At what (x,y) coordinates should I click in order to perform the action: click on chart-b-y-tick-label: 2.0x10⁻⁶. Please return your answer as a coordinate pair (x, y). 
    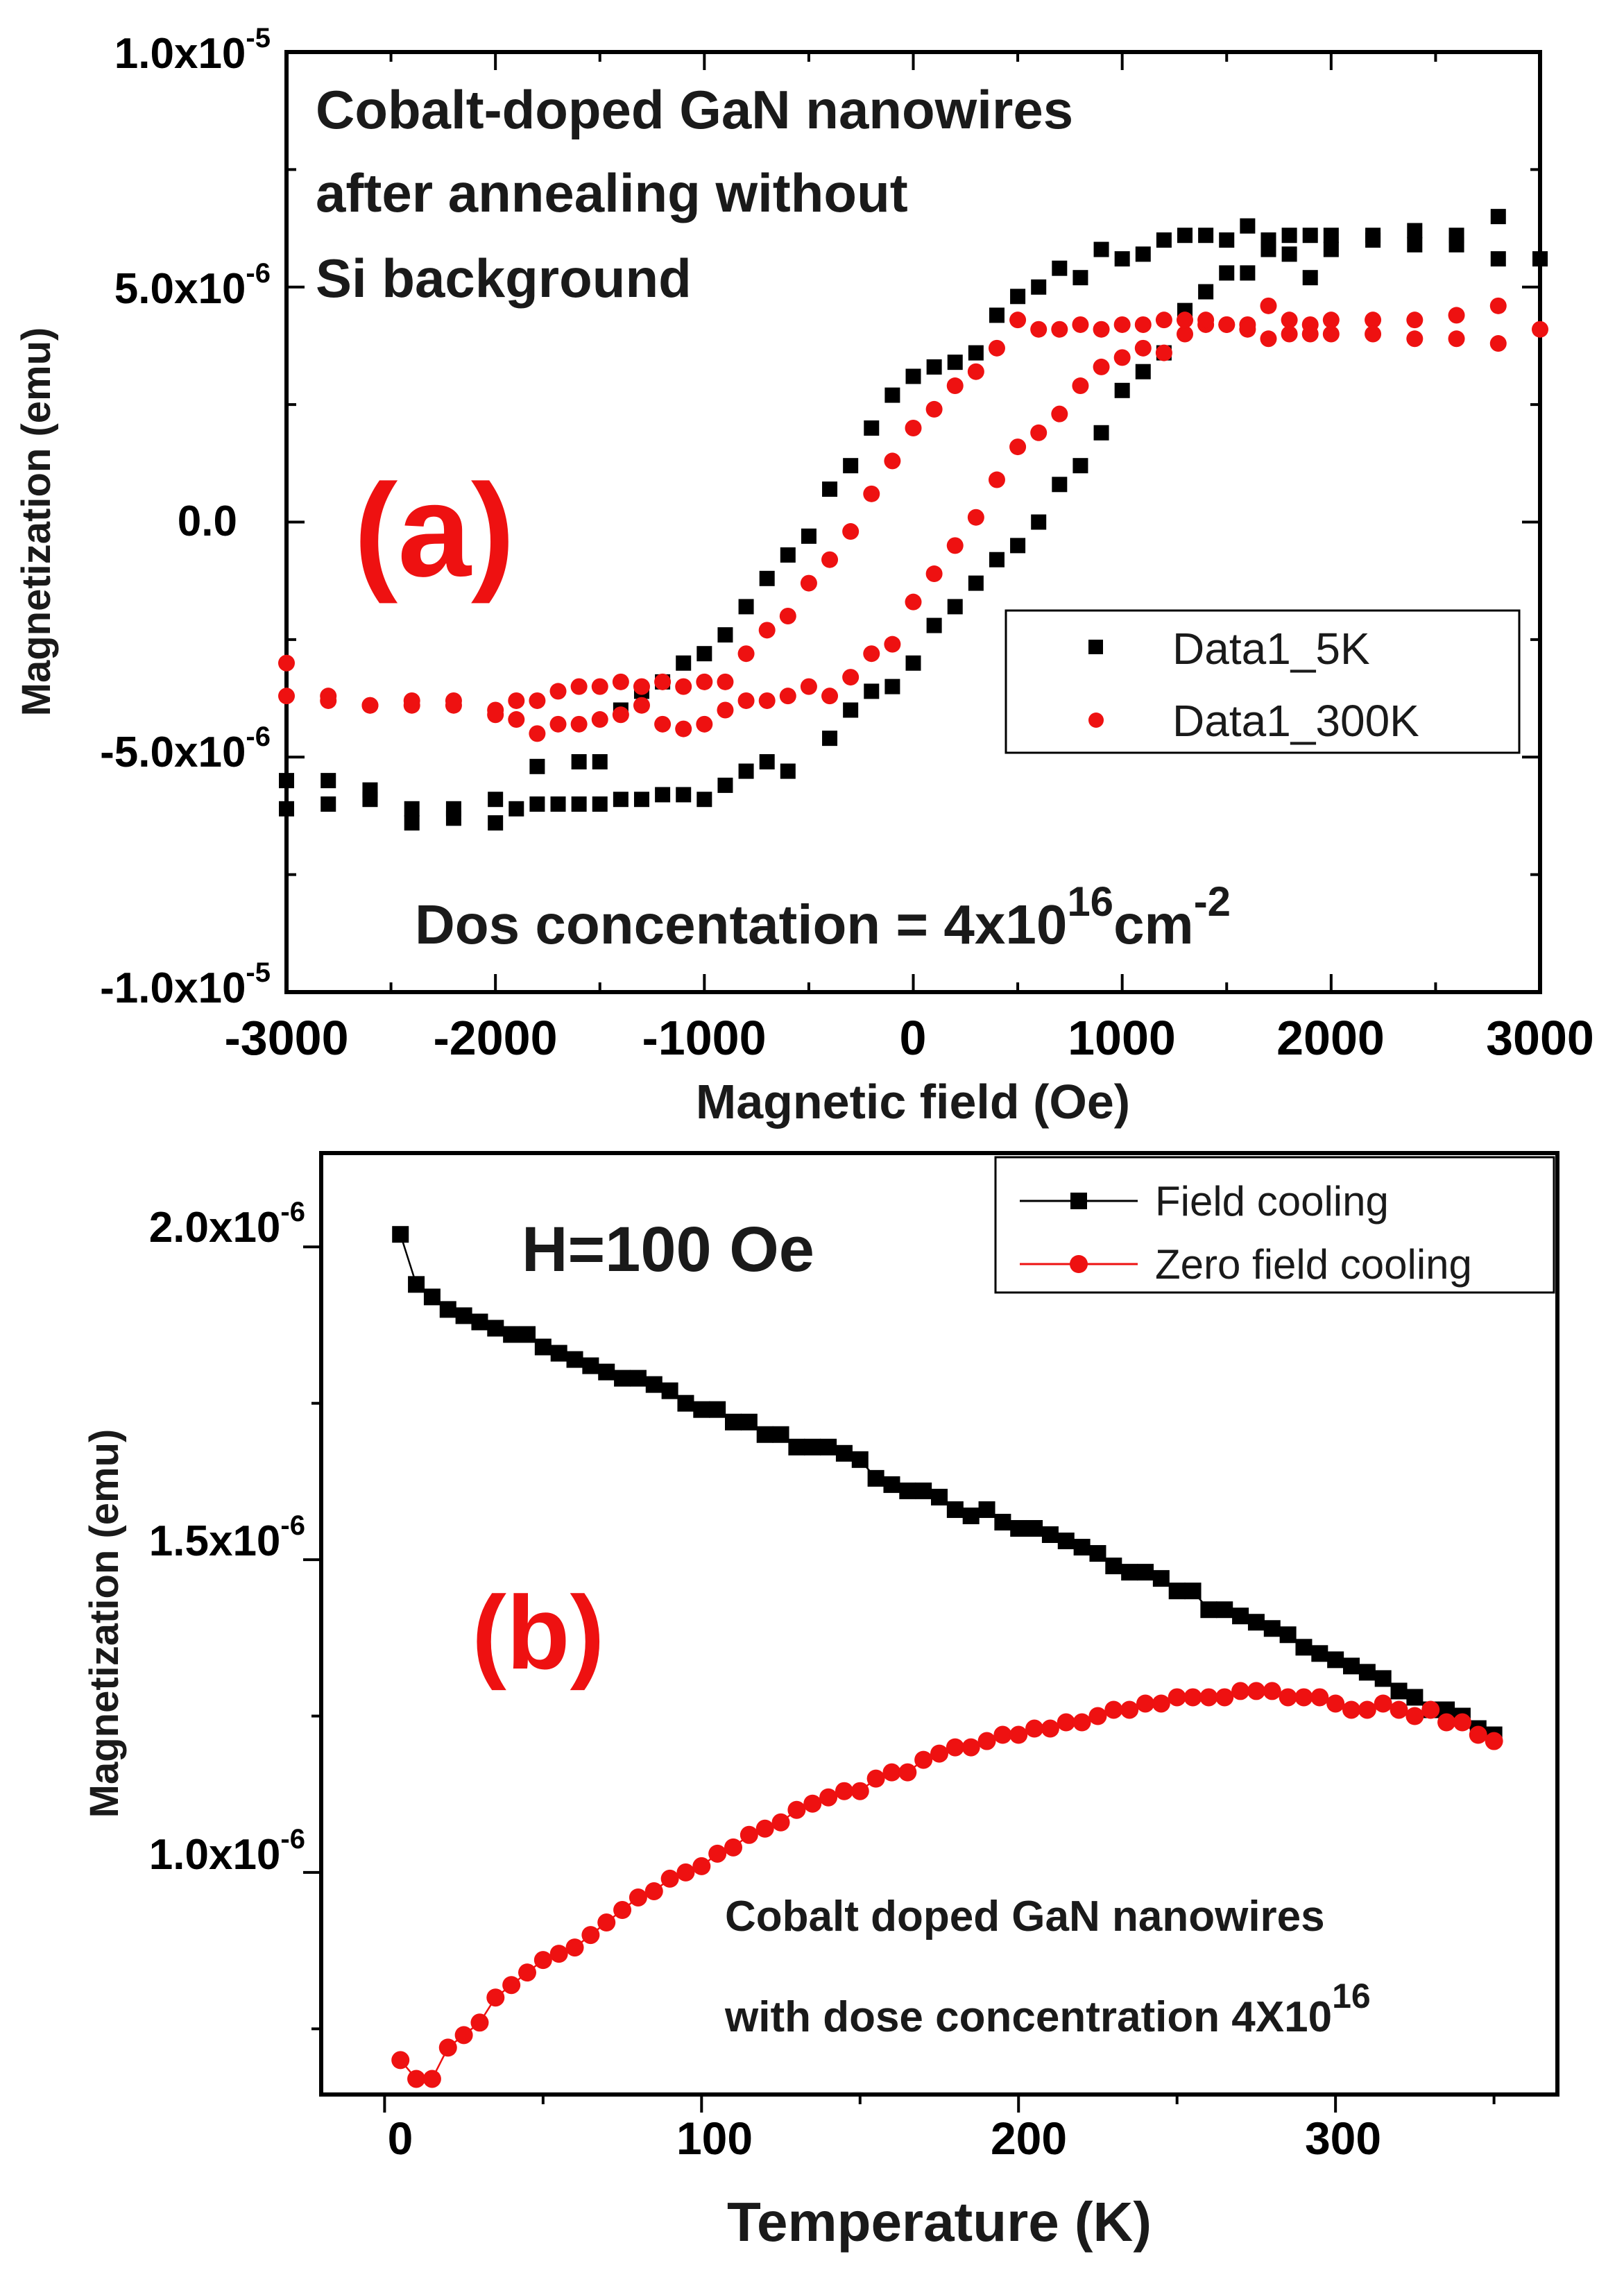
    Looking at the image, I should click on (227, 1225).